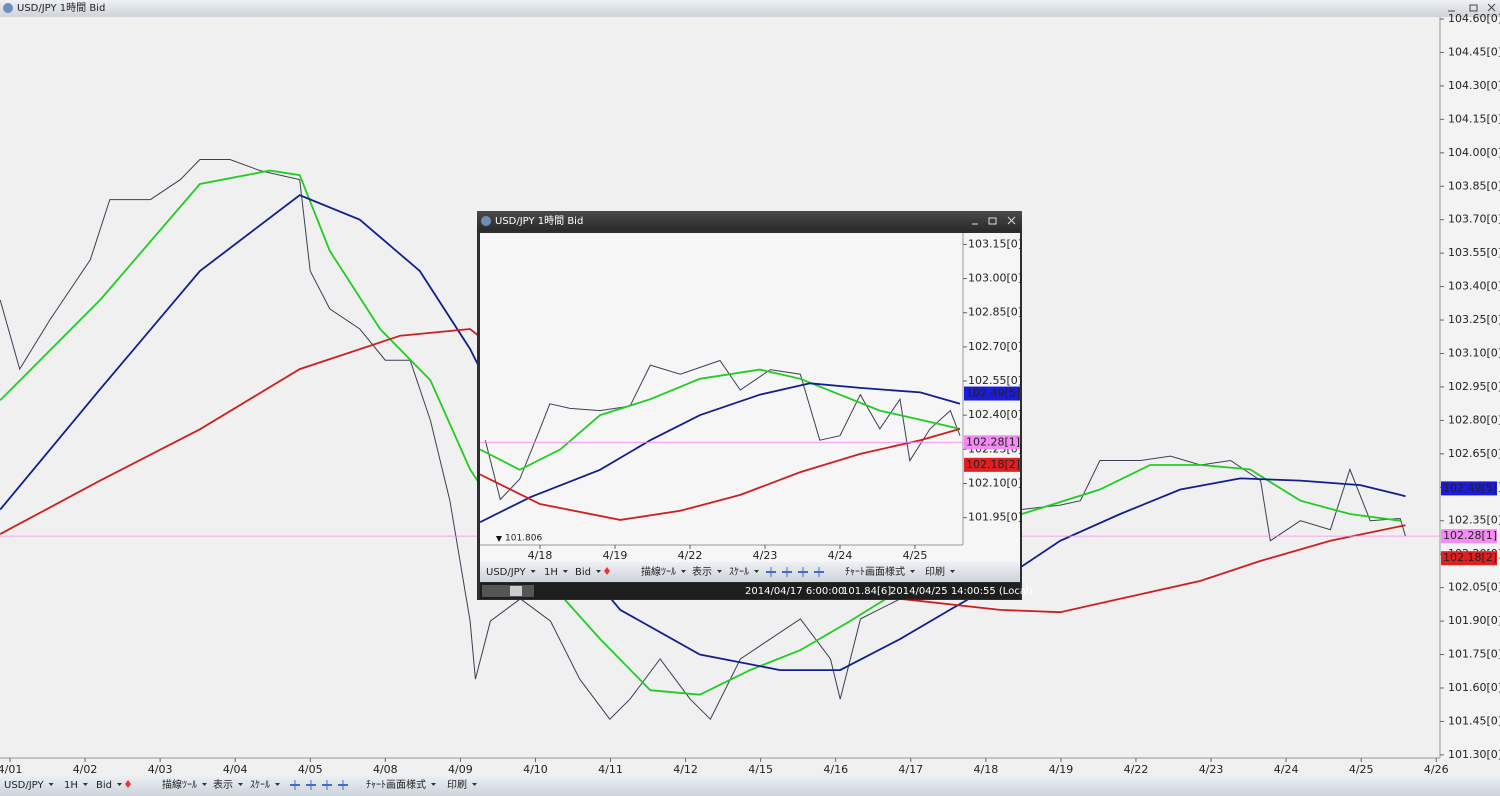  What do you see at coordinates (995, 243) in the screenshot?
I see `y-tick-label: 103.15[0]` at bounding box center [995, 243].